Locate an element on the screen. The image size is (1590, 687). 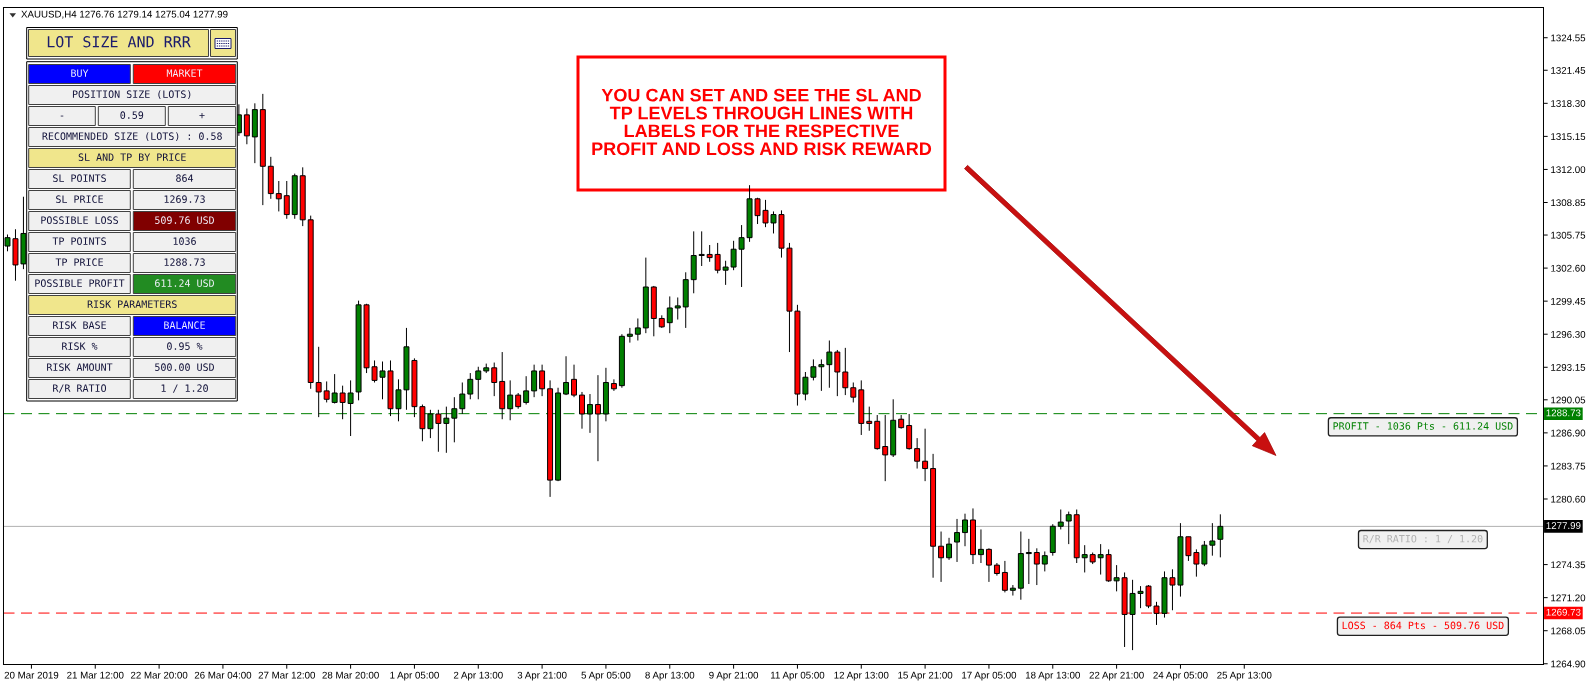
x-tick-label: 17 Apr 05:00 is located at coordinates (989, 676).